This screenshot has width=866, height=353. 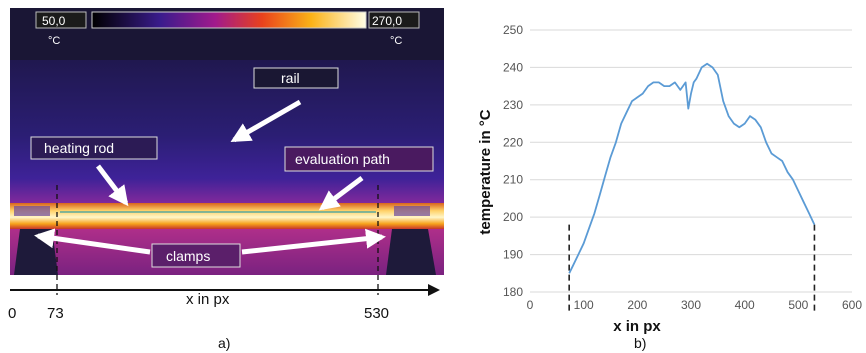 I want to click on chart-y-axis-label: temperature in °C, so click(x=485, y=171).